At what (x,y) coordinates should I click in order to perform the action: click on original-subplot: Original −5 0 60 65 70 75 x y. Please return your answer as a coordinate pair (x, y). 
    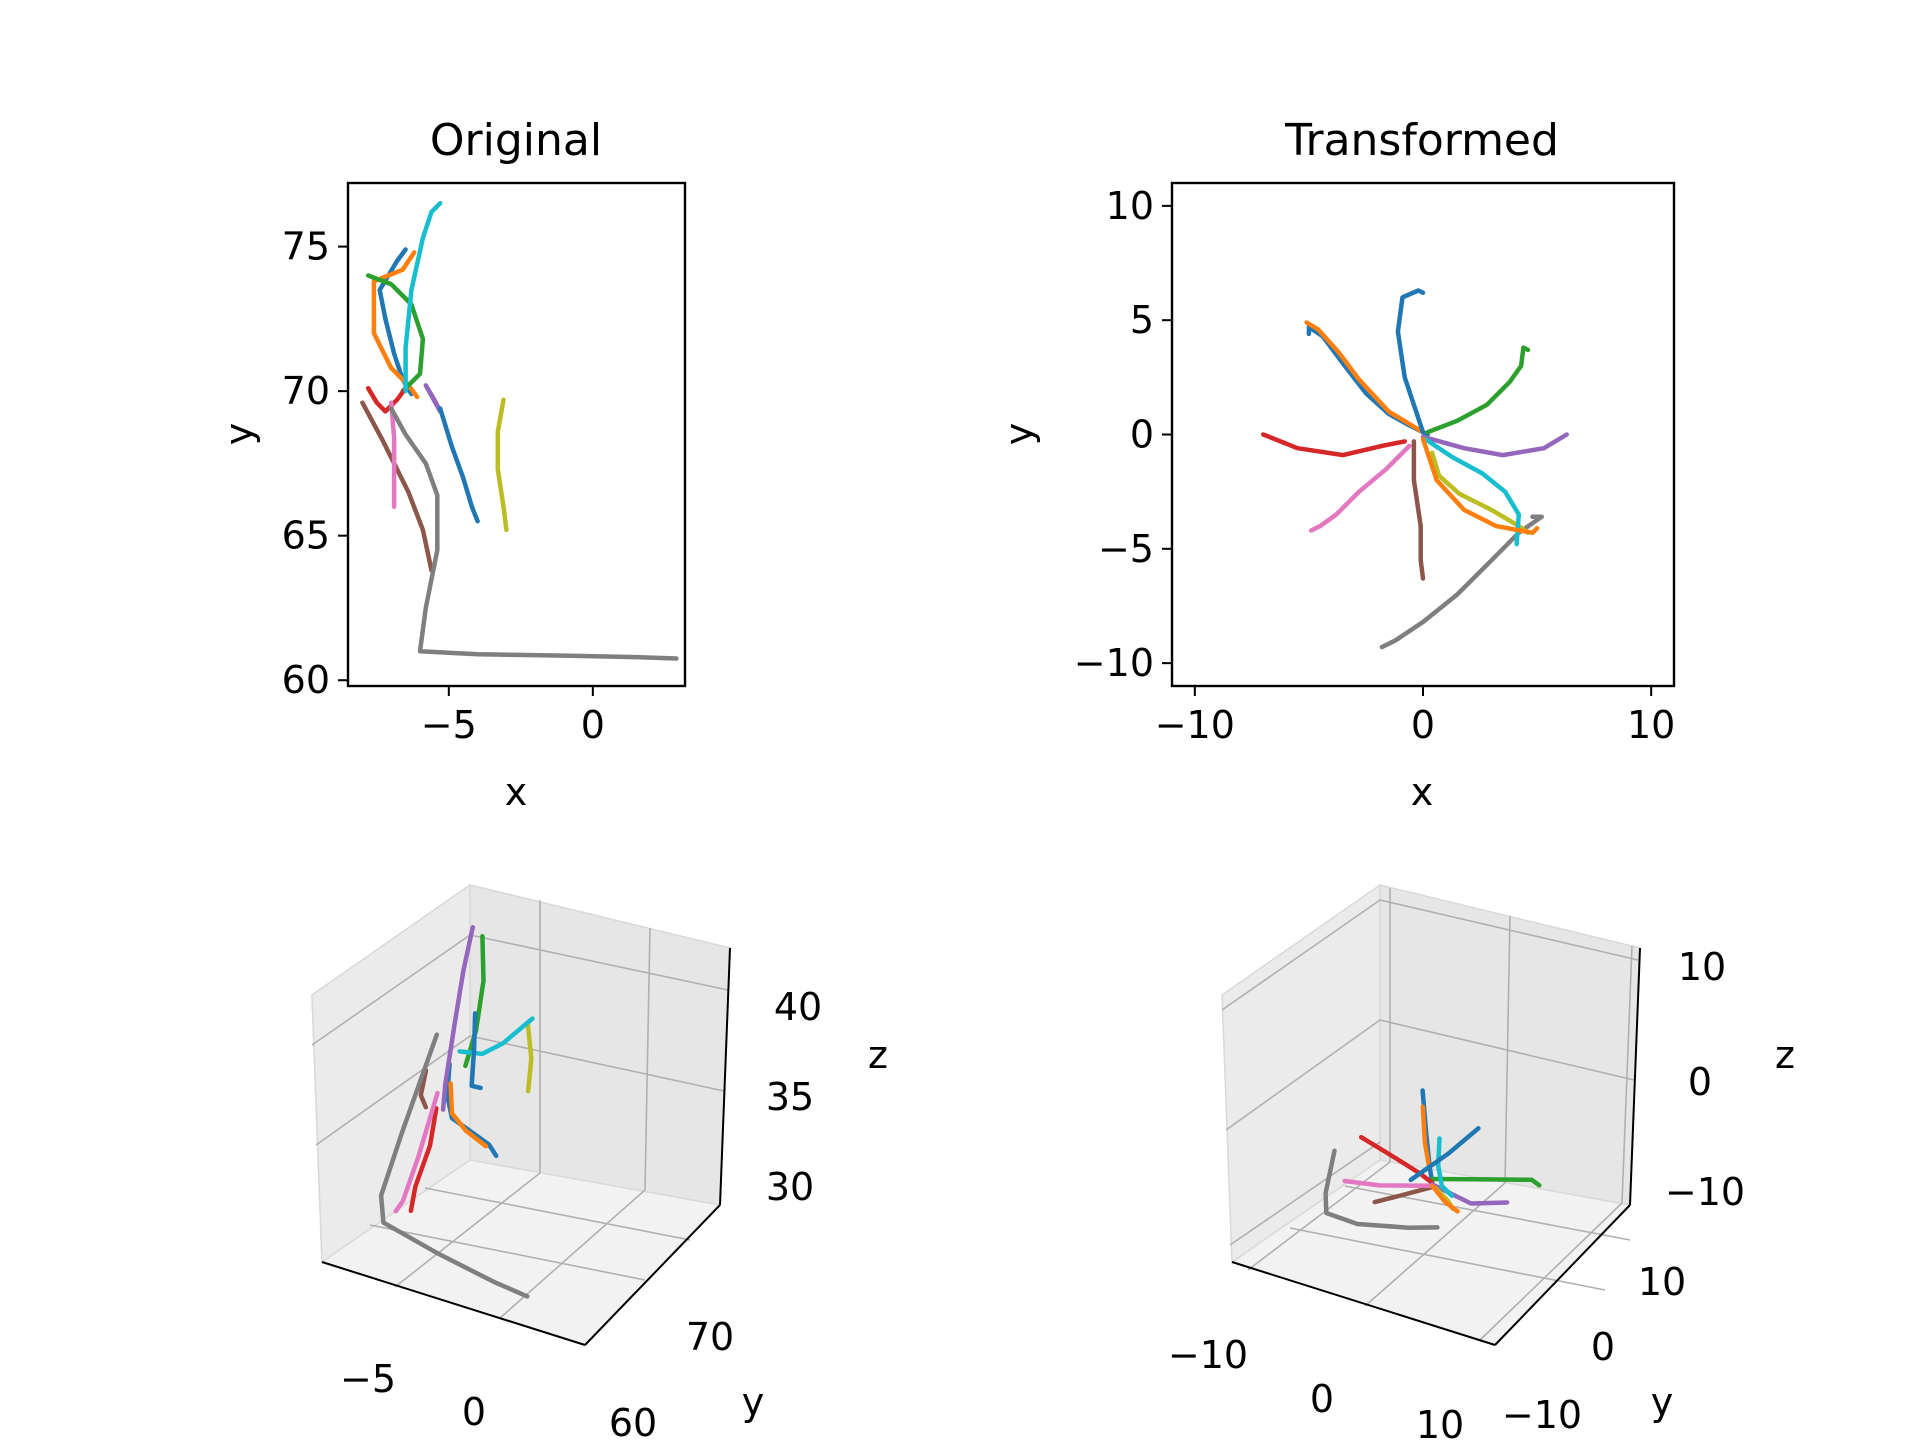
    Looking at the image, I should click on (452, 464).